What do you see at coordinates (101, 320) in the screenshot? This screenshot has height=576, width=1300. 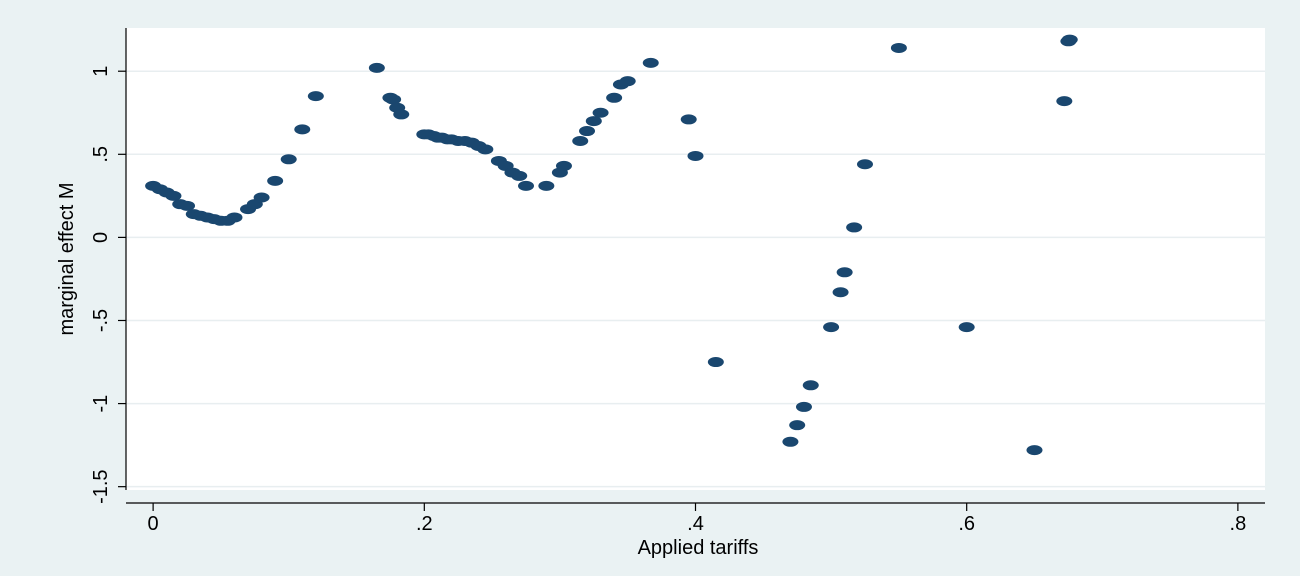 I see `y-tick-label: -.5` at bounding box center [101, 320].